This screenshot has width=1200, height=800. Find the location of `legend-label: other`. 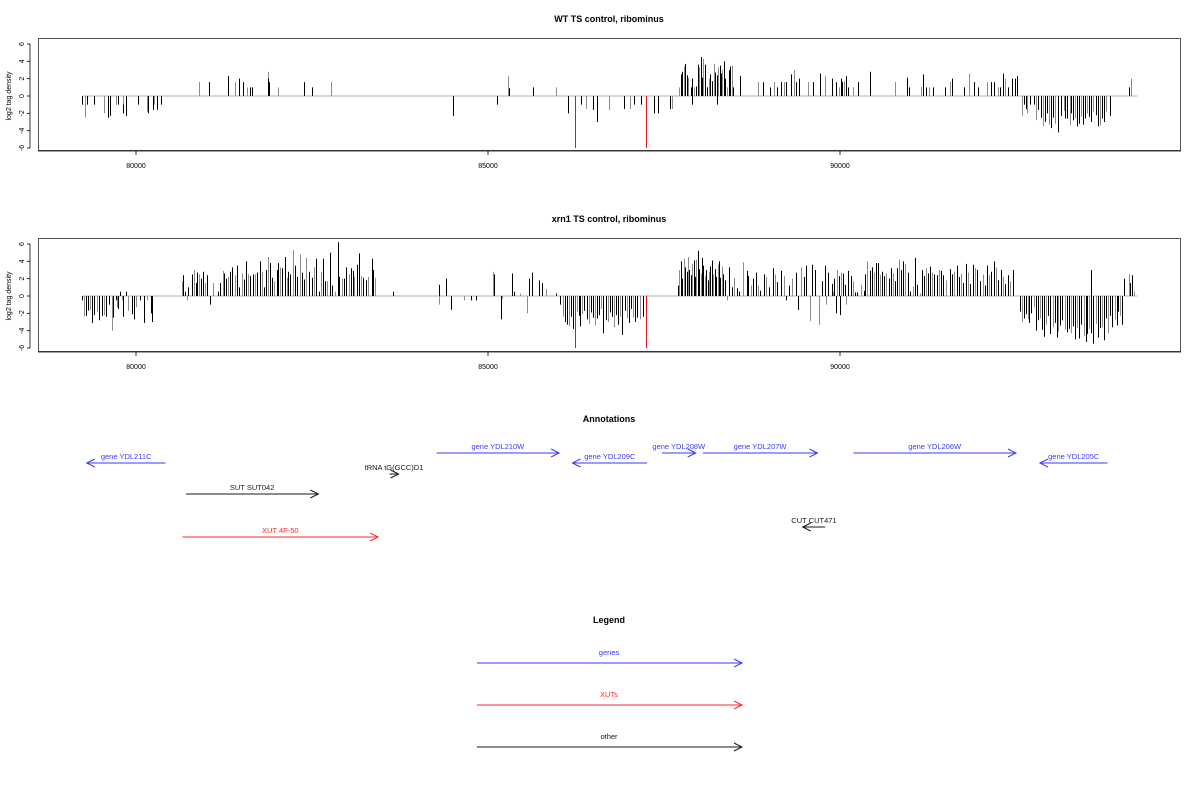

legend-label: other is located at coordinates (609, 736).